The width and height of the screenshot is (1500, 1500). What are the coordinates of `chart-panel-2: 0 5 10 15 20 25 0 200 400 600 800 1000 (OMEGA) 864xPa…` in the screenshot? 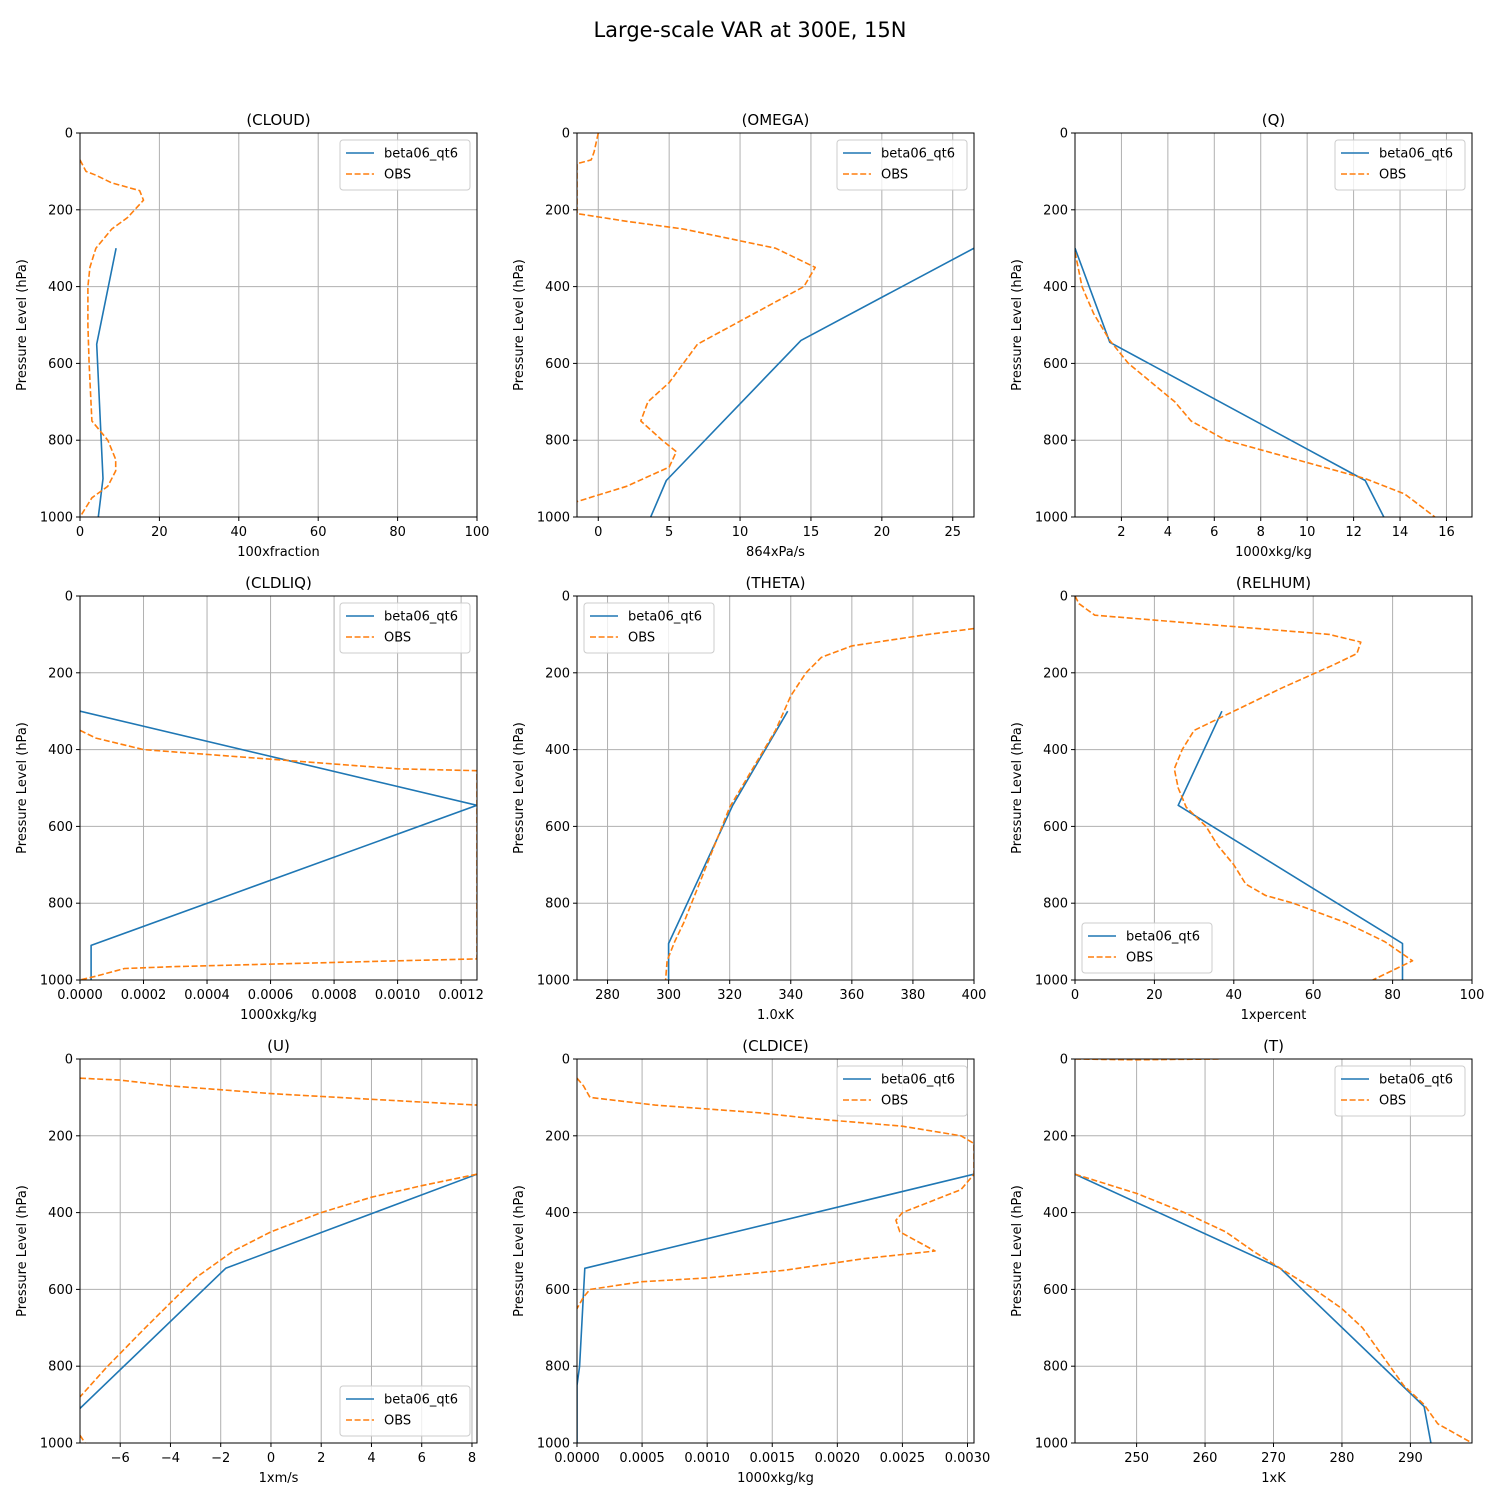 It's located at (743, 335).